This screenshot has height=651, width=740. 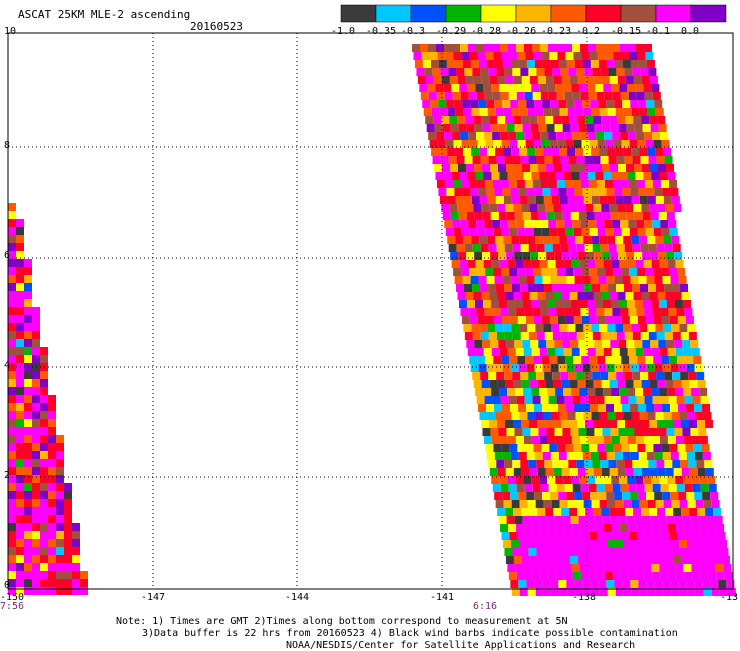 I want to click on y-tick-label: 2, so click(x=7, y=475).